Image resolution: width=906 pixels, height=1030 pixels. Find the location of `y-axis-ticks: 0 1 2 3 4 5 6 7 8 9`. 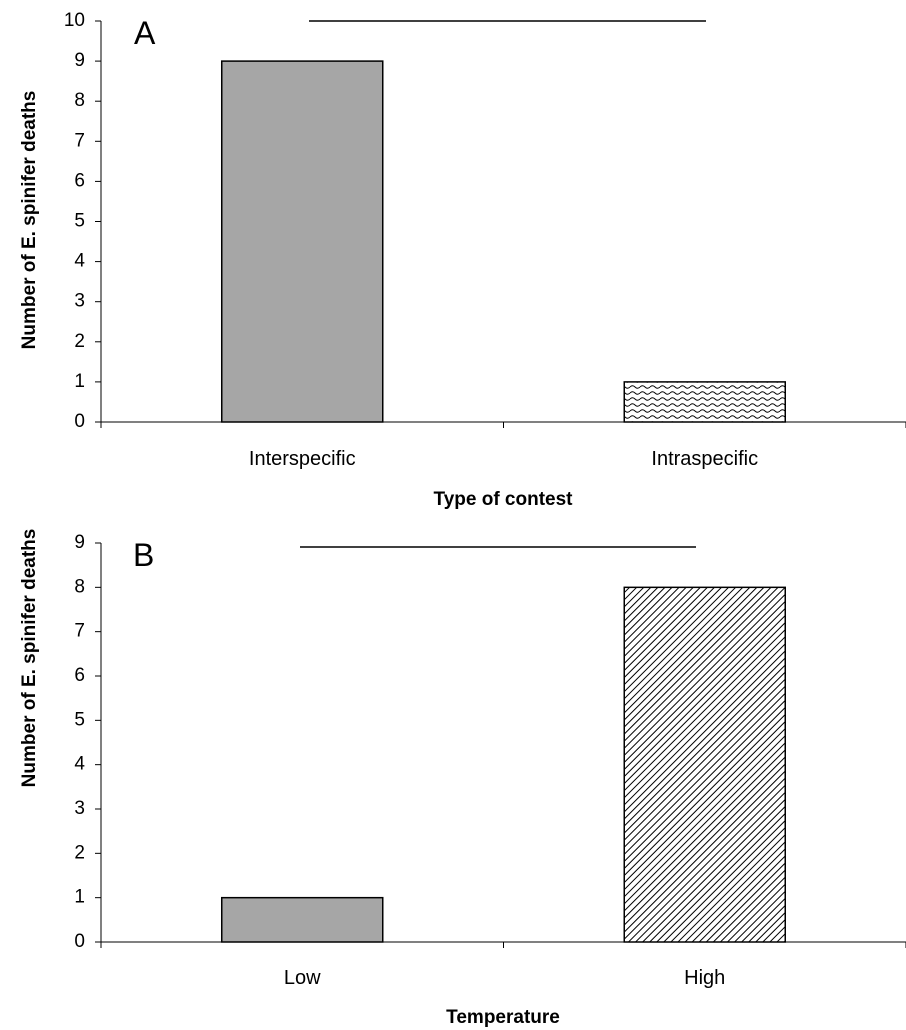

y-axis-ticks: 0 1 2 3 4 5 6 7 8 9 is located at coordinates (87, 742).